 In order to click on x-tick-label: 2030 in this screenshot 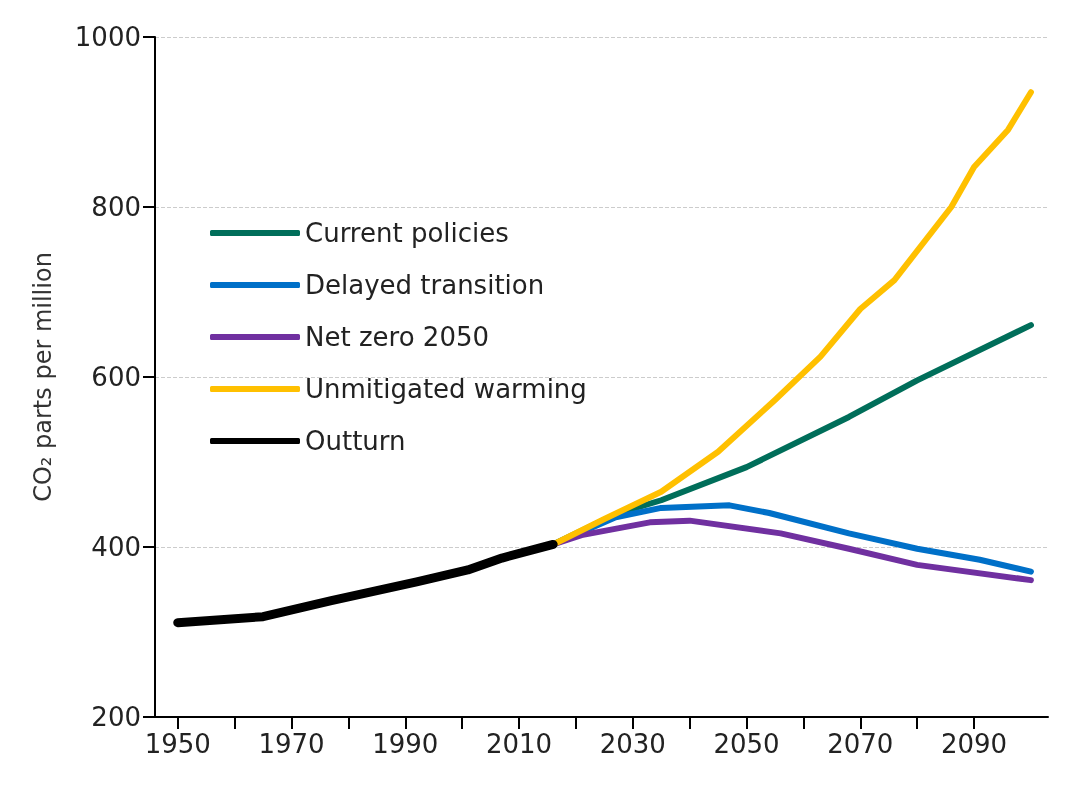, I will do `click(632, 744)`.